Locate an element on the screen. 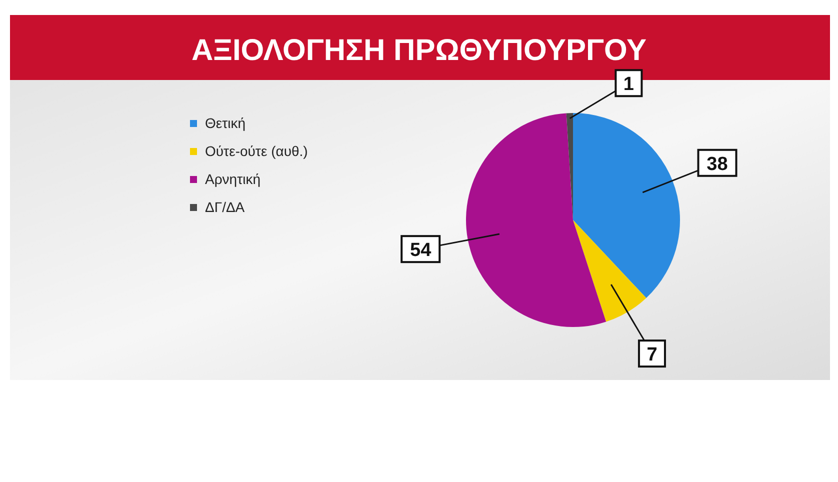 This screenshot has width=838, height=482. legend-label: Θετική is located at coordinates (225, 123).